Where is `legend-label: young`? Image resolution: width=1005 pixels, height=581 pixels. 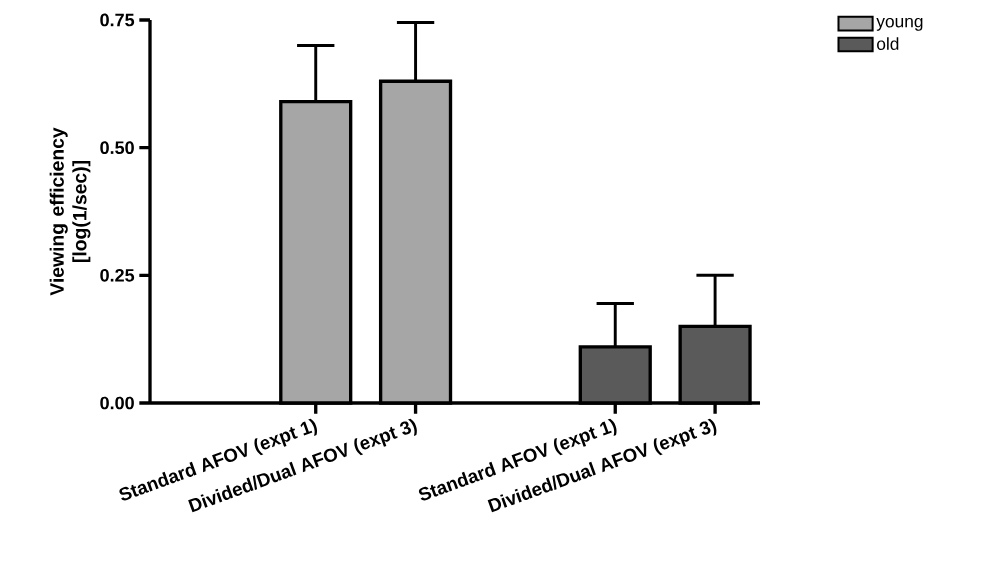
legend-label: young is located at coordinates (899, 24).